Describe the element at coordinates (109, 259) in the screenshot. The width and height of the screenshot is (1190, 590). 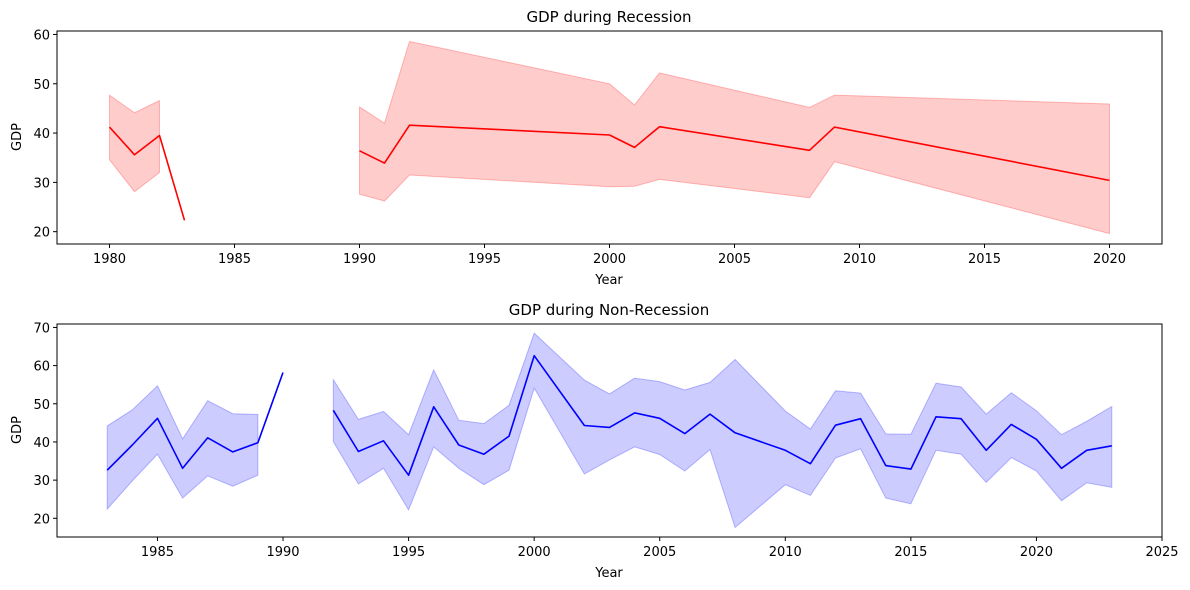
I see `x-tick-label: 1980` at that location.